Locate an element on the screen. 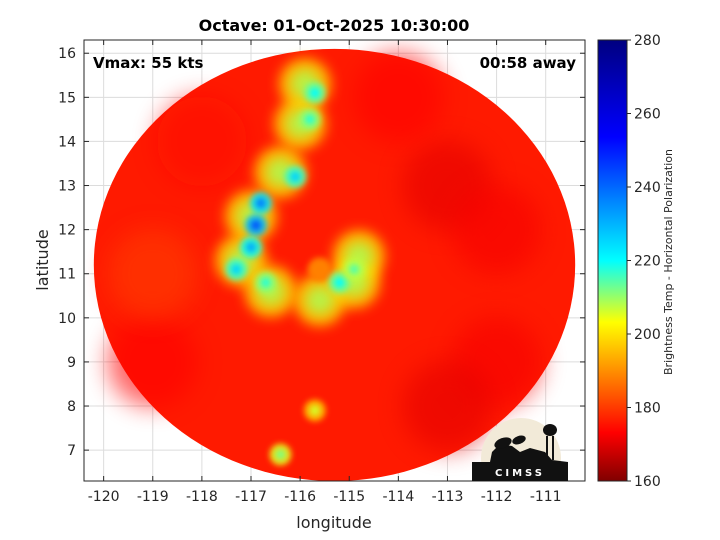  x-tick-label: -116 is located at coordinates (300, 497).